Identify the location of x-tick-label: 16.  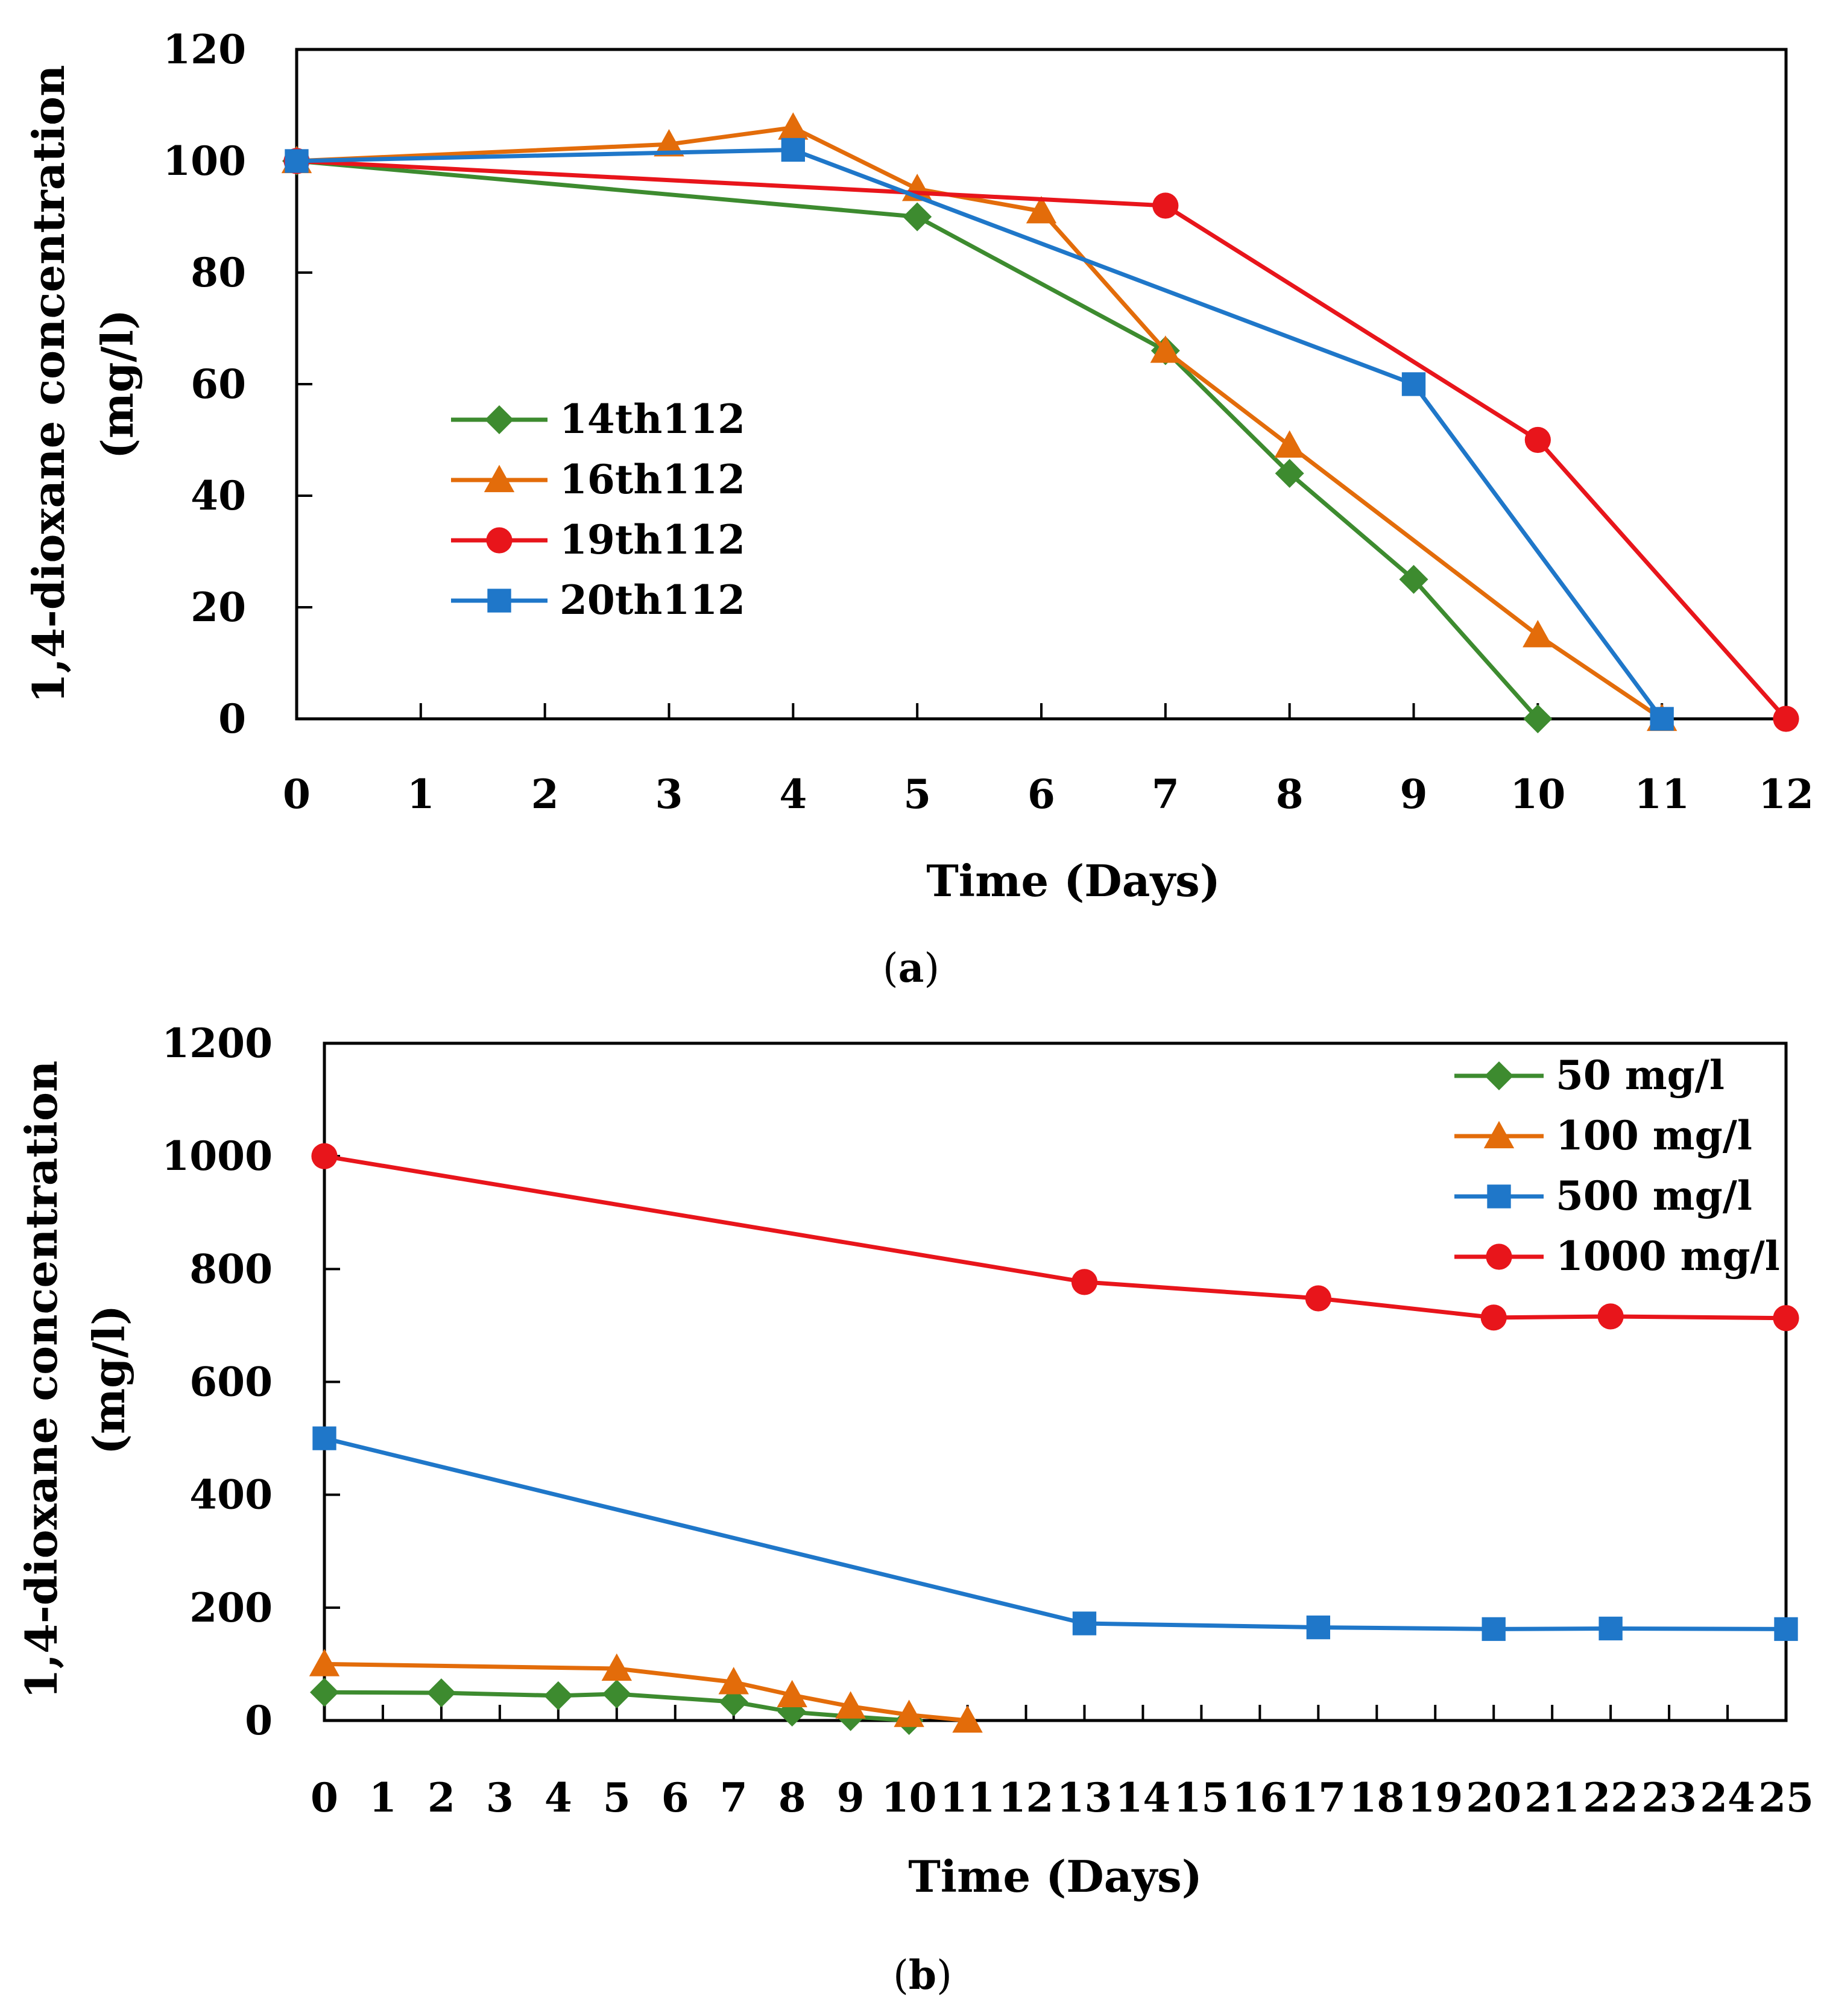
(1259, 1797).